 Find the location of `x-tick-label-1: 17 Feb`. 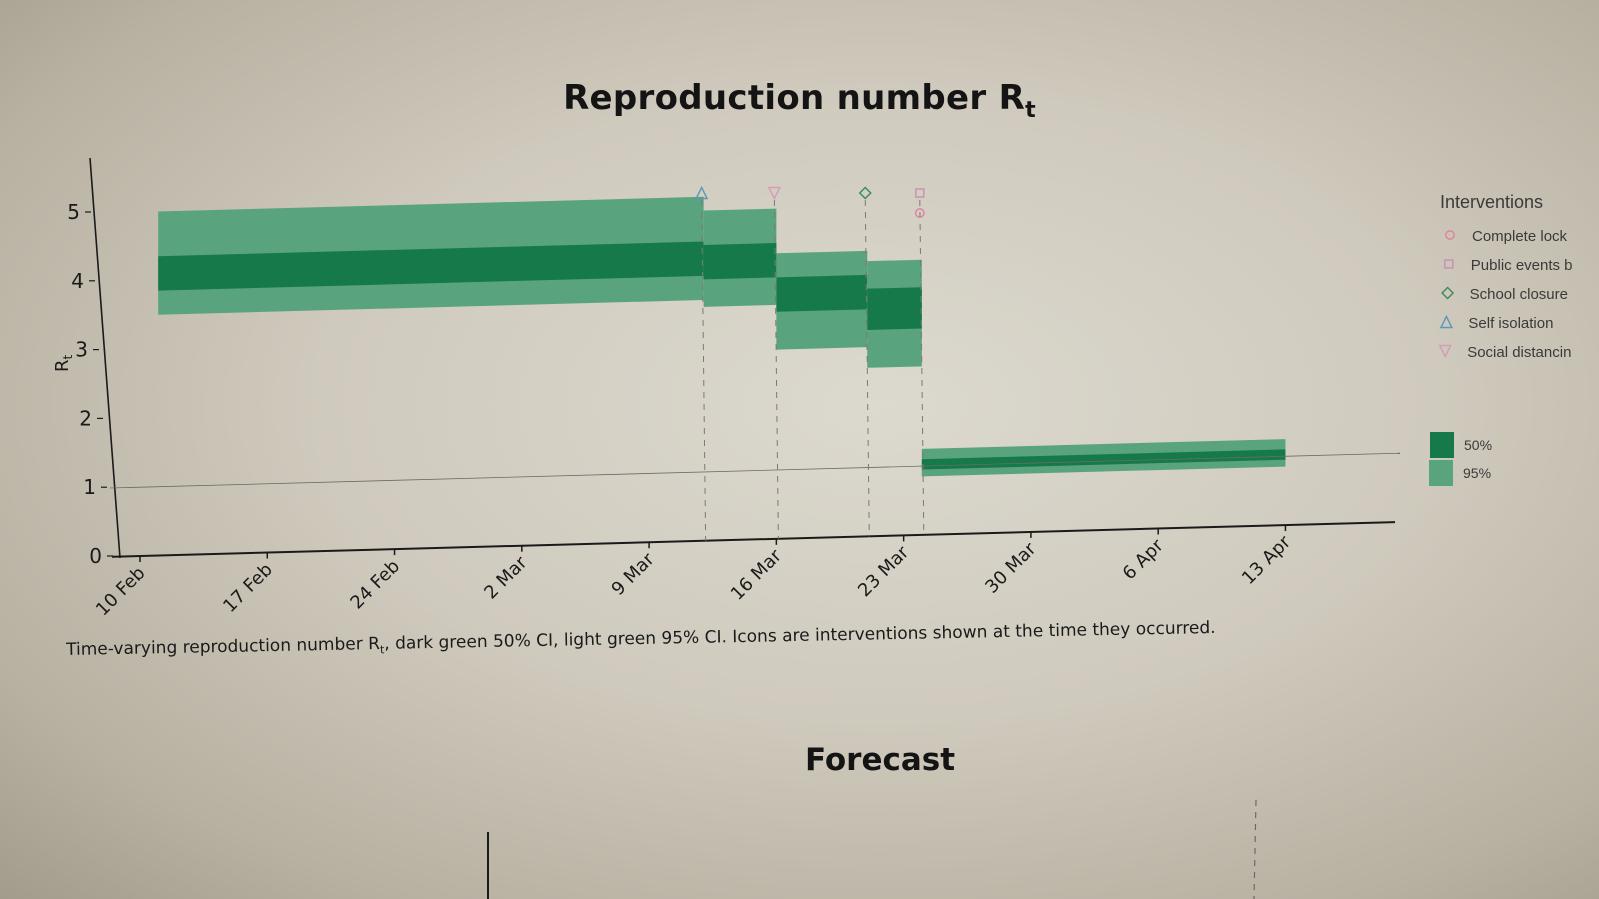

x-tick-label-1: 17 Feb is located at coordinates (248, 588).